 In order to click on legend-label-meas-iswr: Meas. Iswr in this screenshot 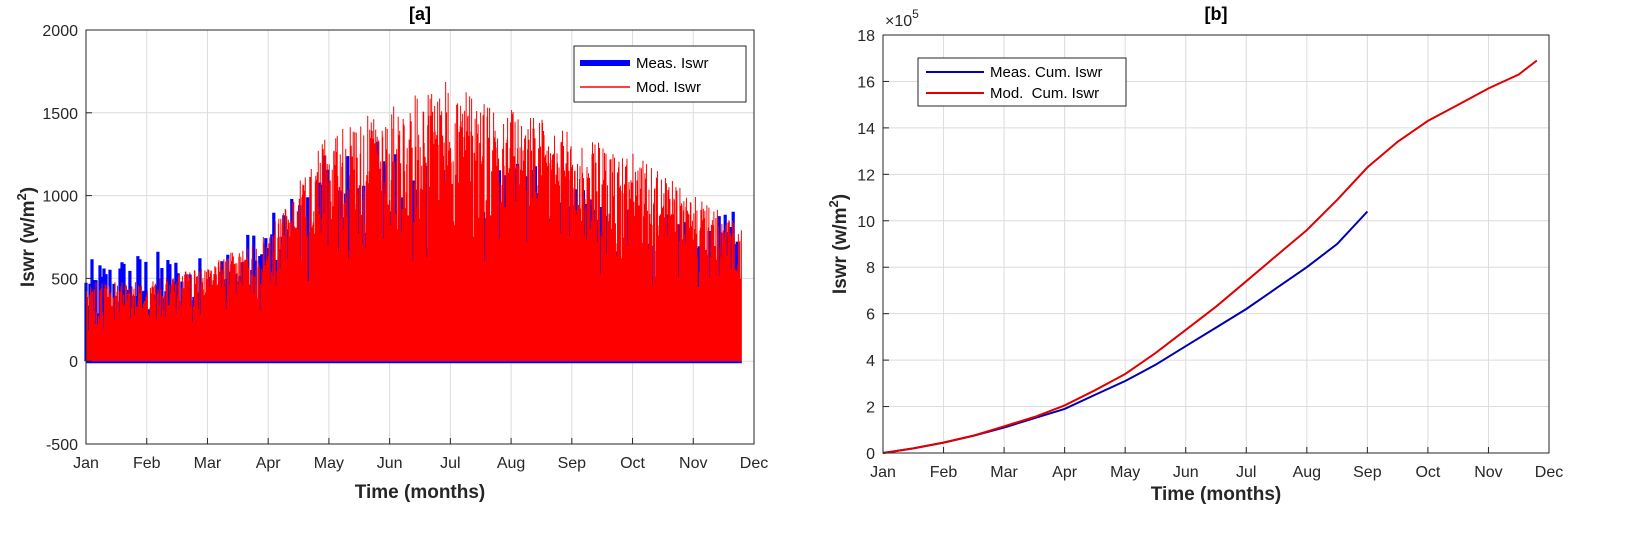, I will do `click(672, 63)`.